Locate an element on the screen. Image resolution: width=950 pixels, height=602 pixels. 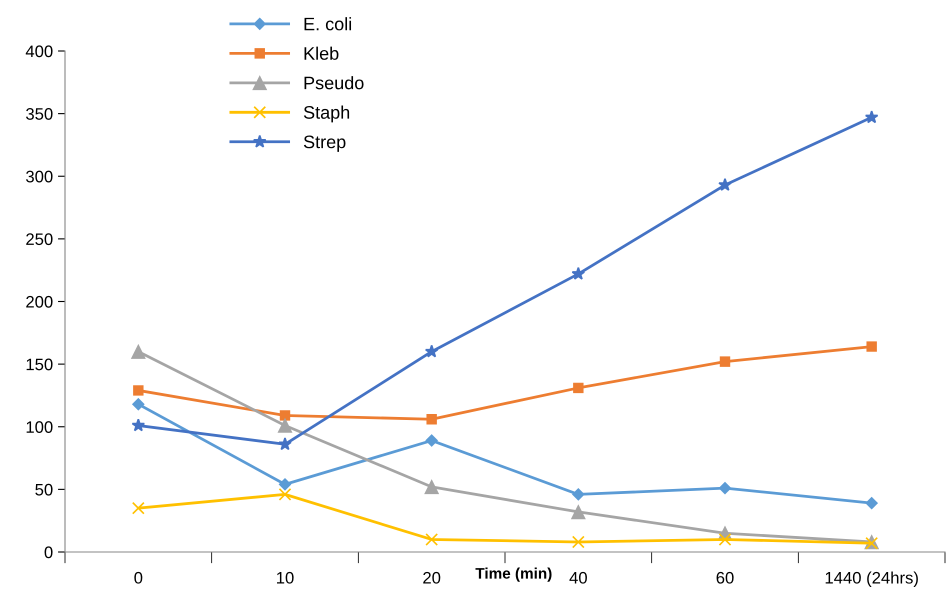
y-tick-label: 200 is located at coordinates (39, 302).